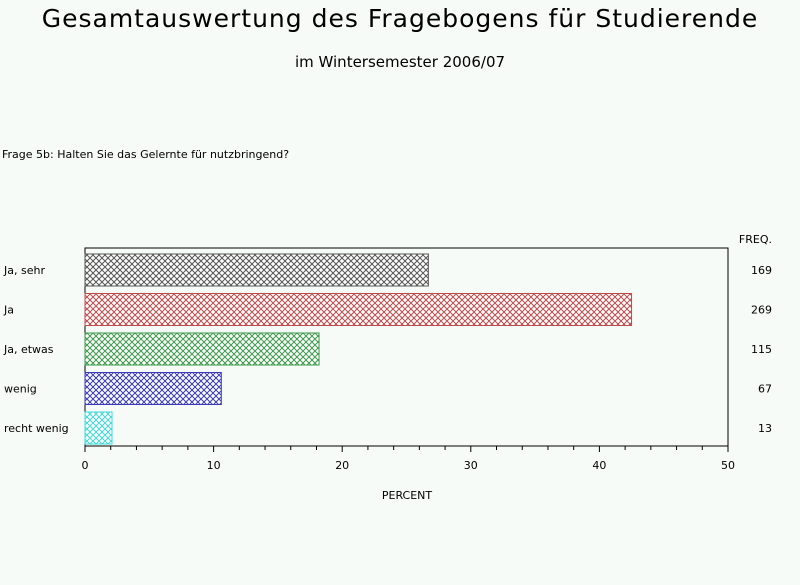 Image resolution: width=800 pixels, height=585 pixels. I want to click on x-tick-label: 10, so click(214, 465).